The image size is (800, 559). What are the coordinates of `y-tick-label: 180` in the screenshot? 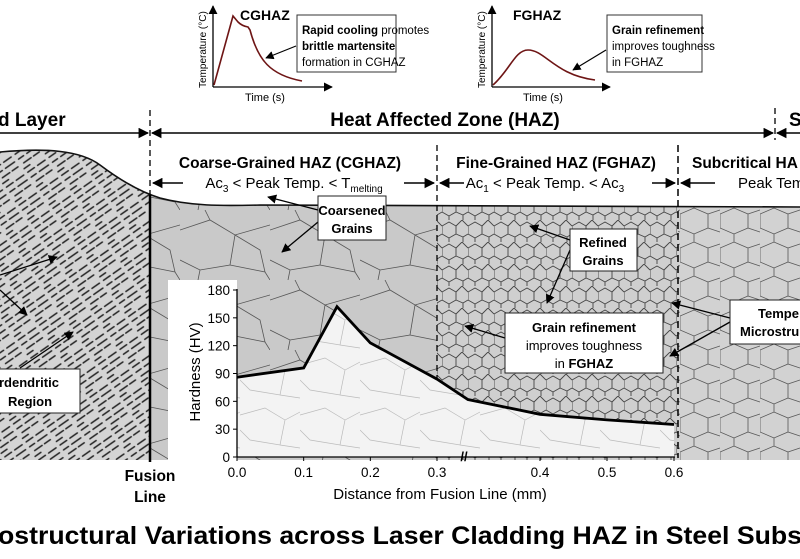 It's located at (218, 290).